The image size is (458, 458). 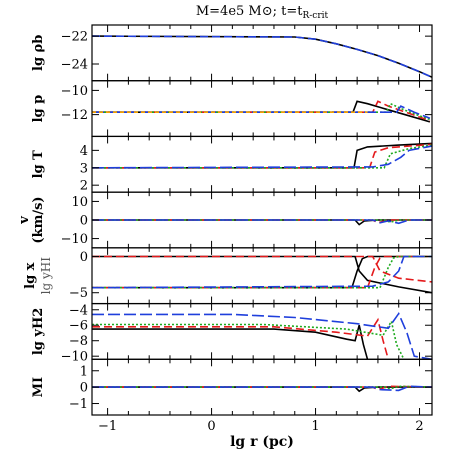 What do you see at coordinates (74, 357) in the screenshot?
I see `y-tick-label-yH2: −10` at bounding box center [74, 357].